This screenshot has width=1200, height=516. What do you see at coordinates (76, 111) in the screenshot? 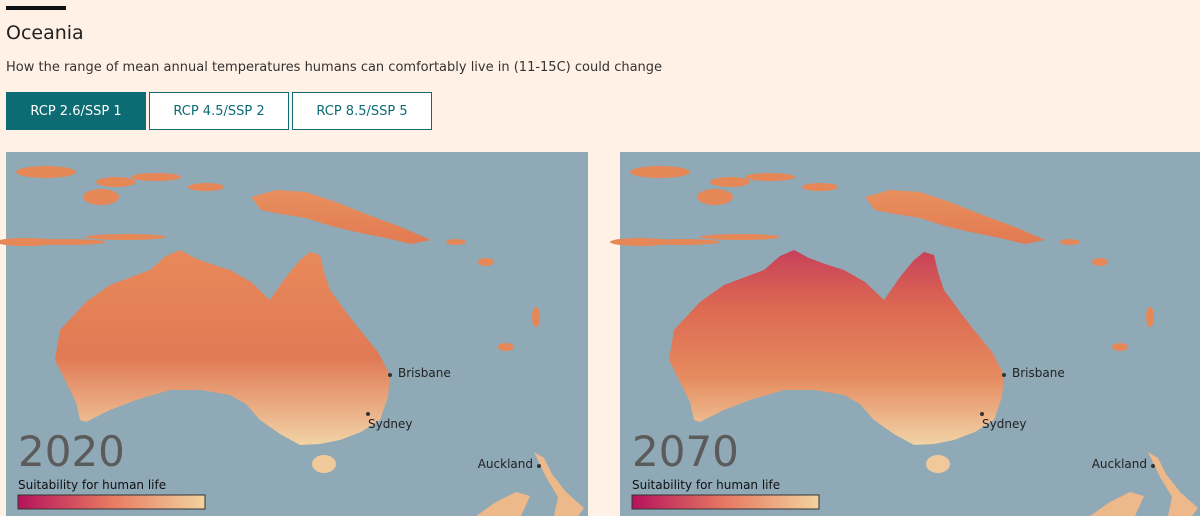
I see `tab: RCP 2.6/SSP 1` at bounding box center [76, 111].